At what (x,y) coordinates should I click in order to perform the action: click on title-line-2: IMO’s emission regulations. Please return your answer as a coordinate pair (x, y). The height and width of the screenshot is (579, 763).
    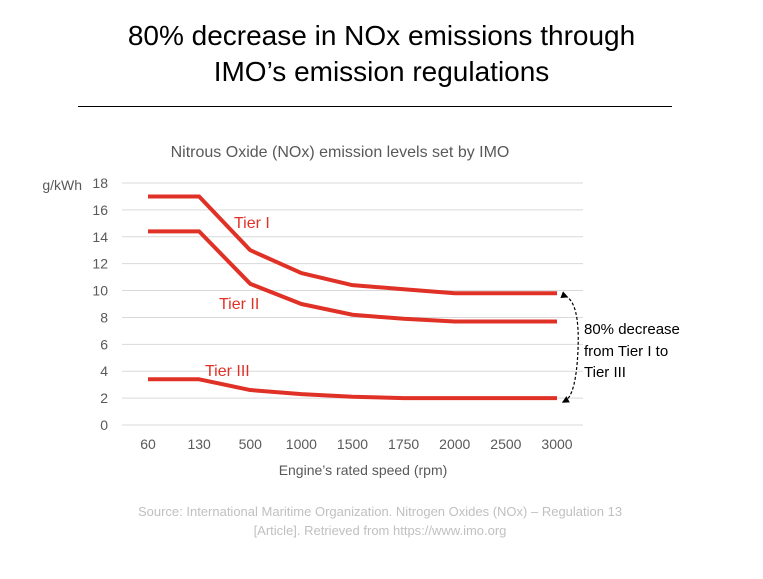
    Looking at the image, I should click on (381, 71).